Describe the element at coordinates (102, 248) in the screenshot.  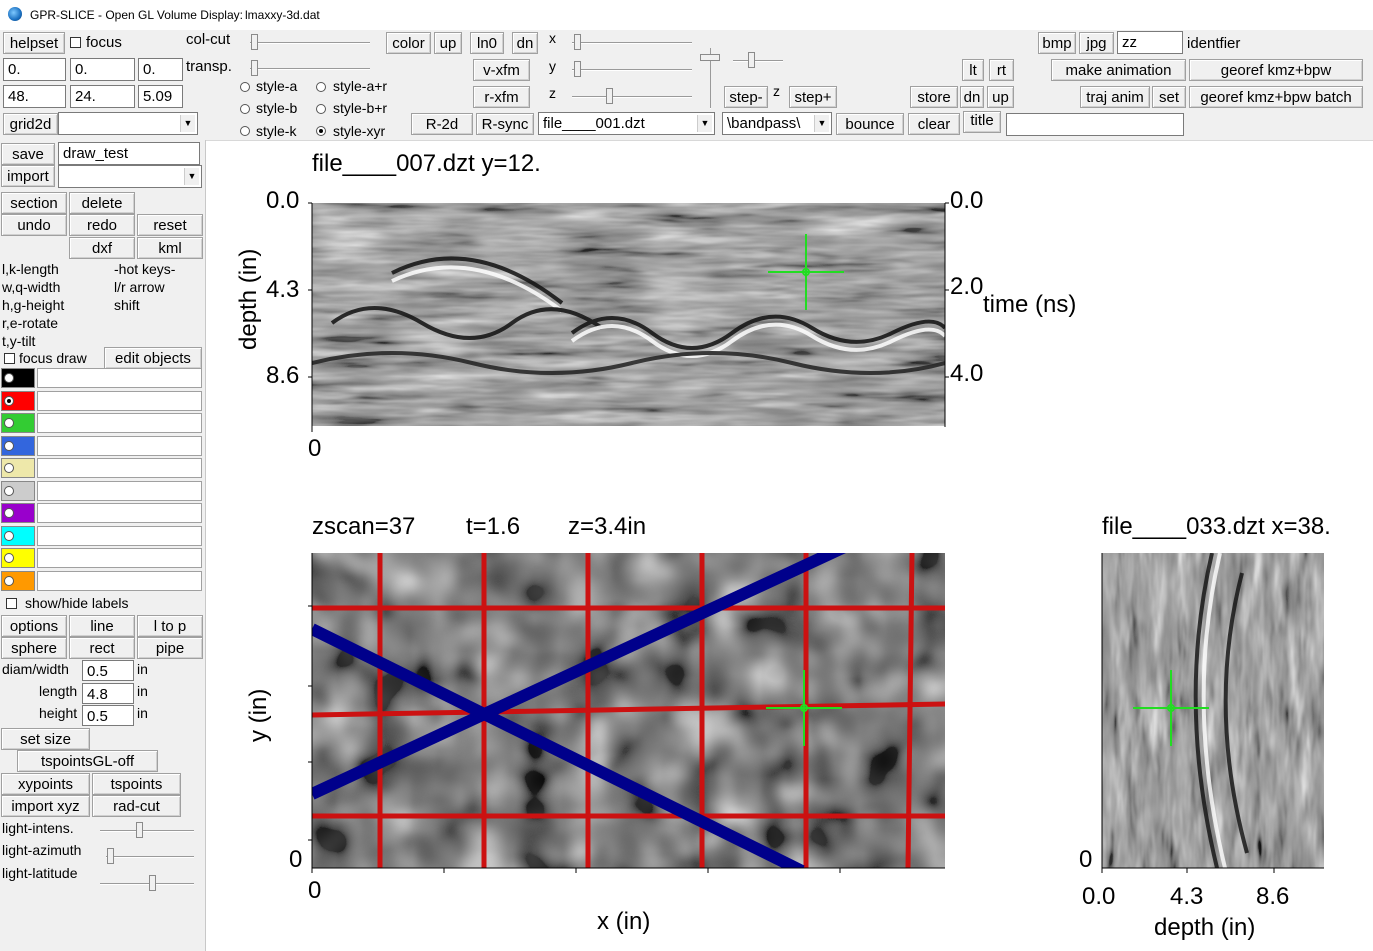
I see `dxf-button: dxf` at that location.